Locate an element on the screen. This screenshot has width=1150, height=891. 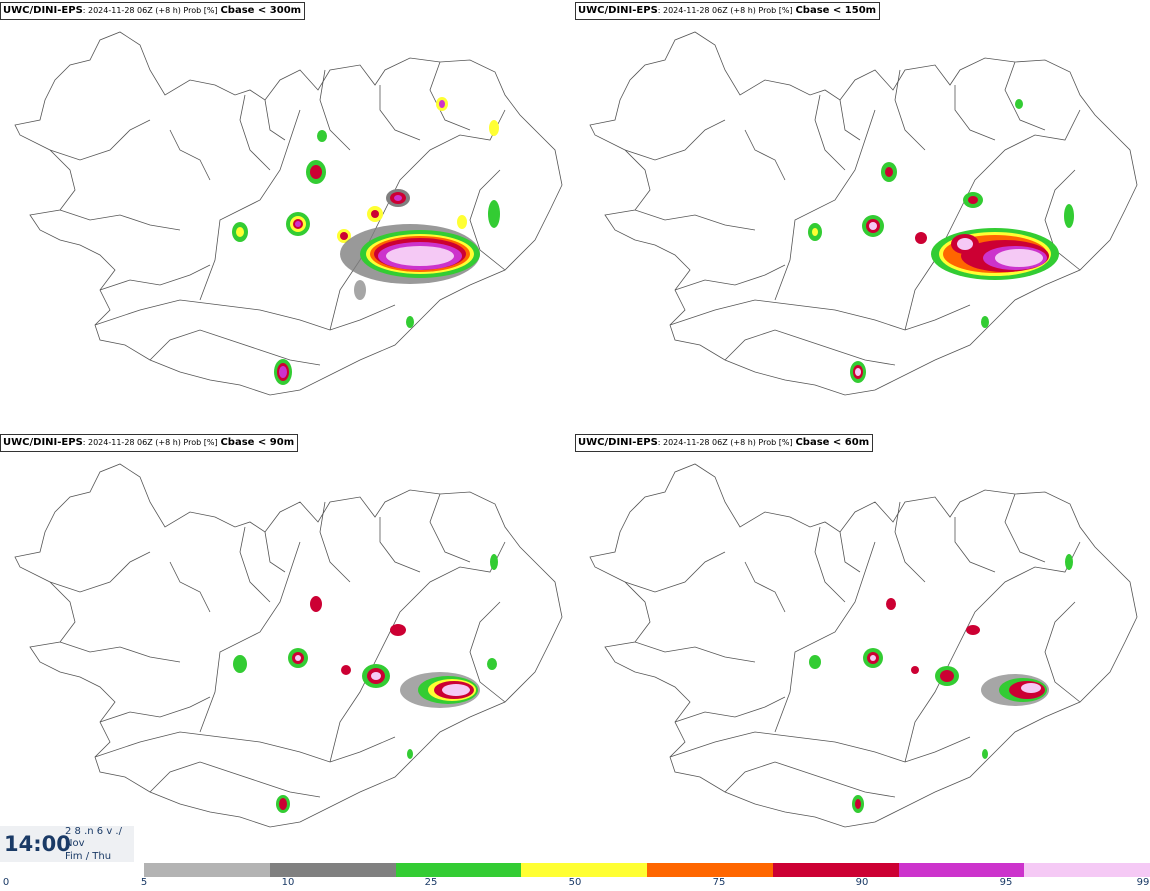
colorbar-tick-label: 0 is located at coordinates (6, 882).